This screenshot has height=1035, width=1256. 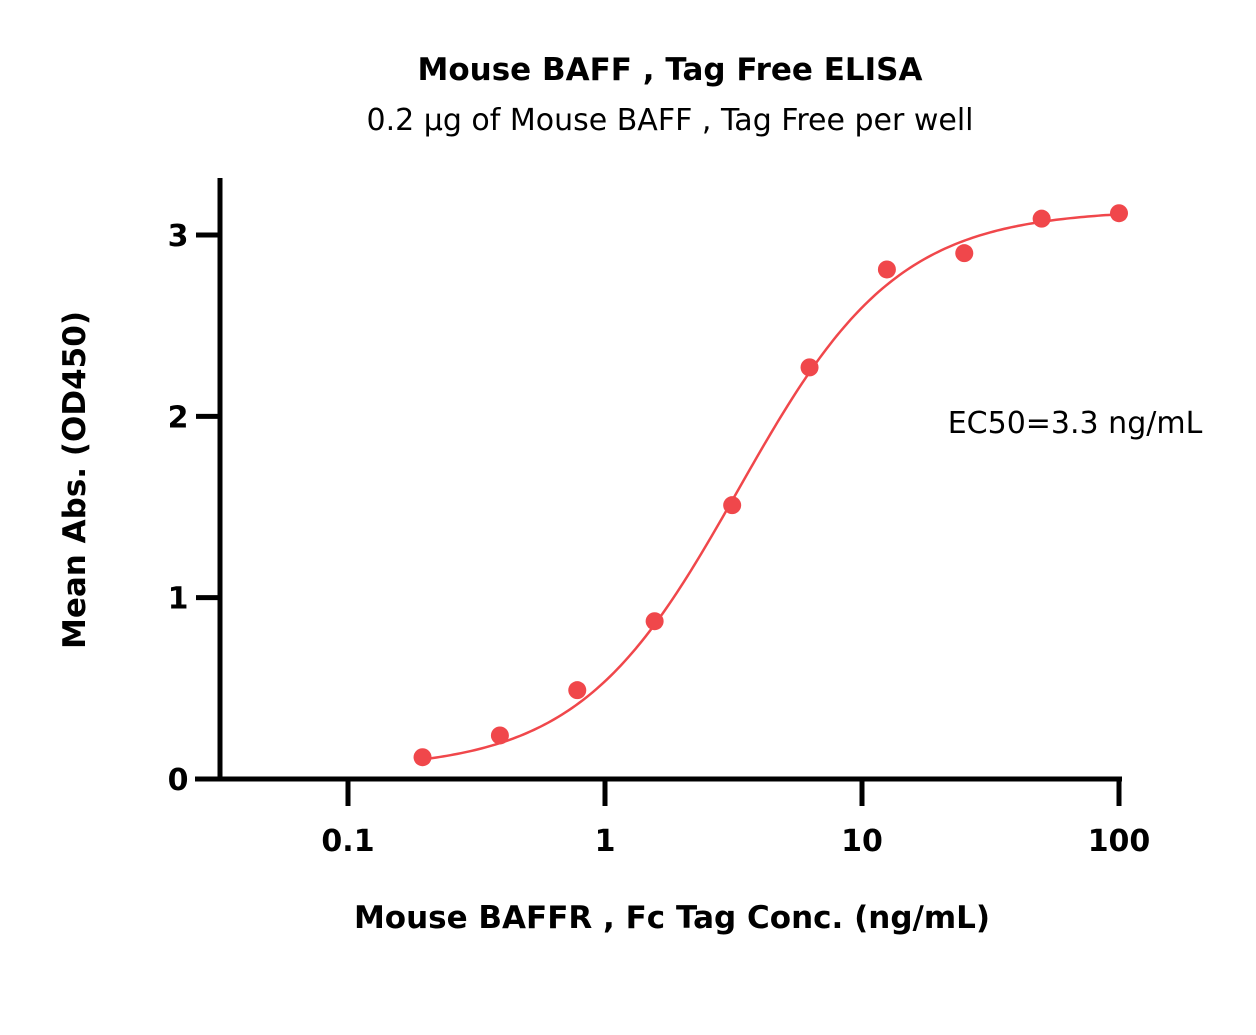 I want to click on x-axis-label: Mouse BAFFR , Fc Tag Conc. (ng/mL), so click(x=672, y=918).